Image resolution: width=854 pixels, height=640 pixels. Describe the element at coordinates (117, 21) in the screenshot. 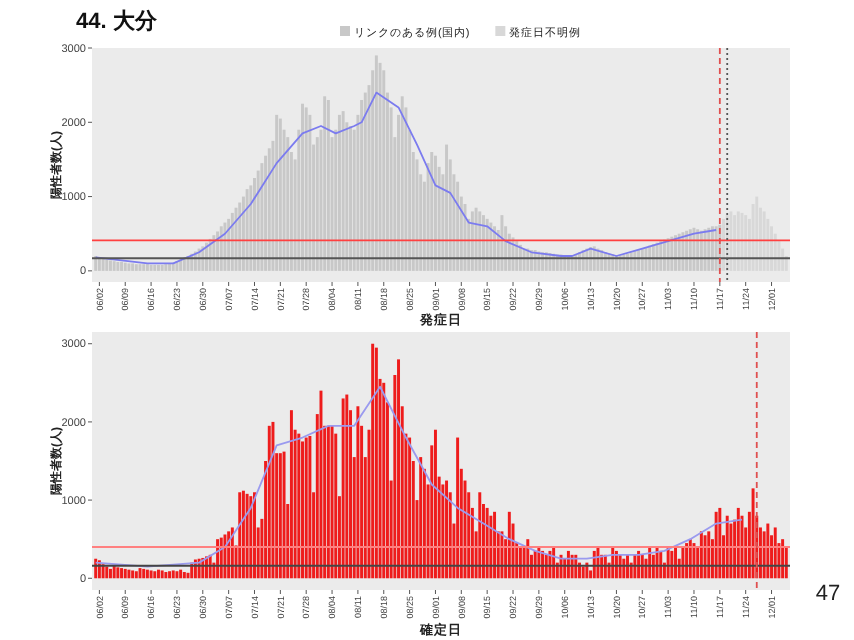

I see `chart-title: 44. 大分` at that location.